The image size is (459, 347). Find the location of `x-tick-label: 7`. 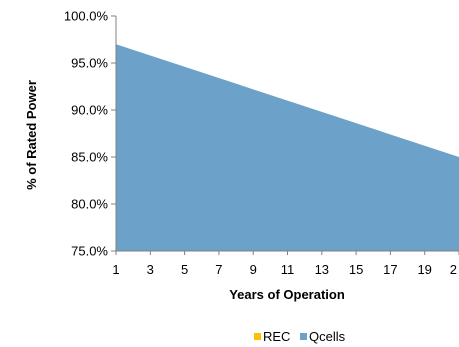

x-tick-label: 7 is located at coordinates (218, 269).